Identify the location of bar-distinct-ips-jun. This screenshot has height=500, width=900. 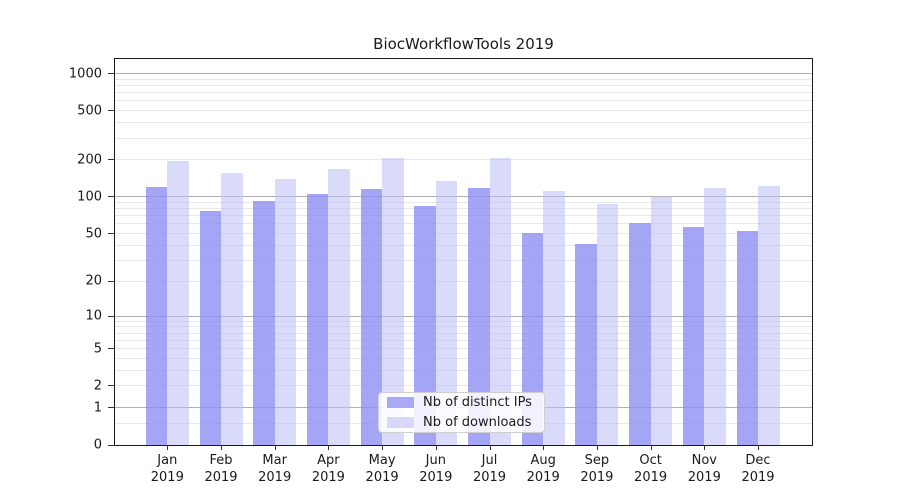
(425, 325).